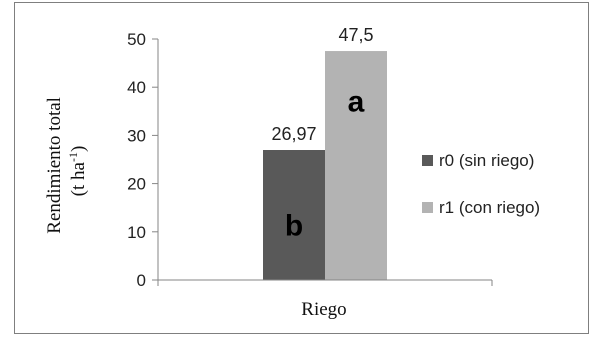 Image resolution: width=600 pixels, height=342 pixels. What do you see at coordinates (143, 160) in the screenshot?
I see `y-axis: 0 10 20 30 40 50` at bounding box center [143, 160].